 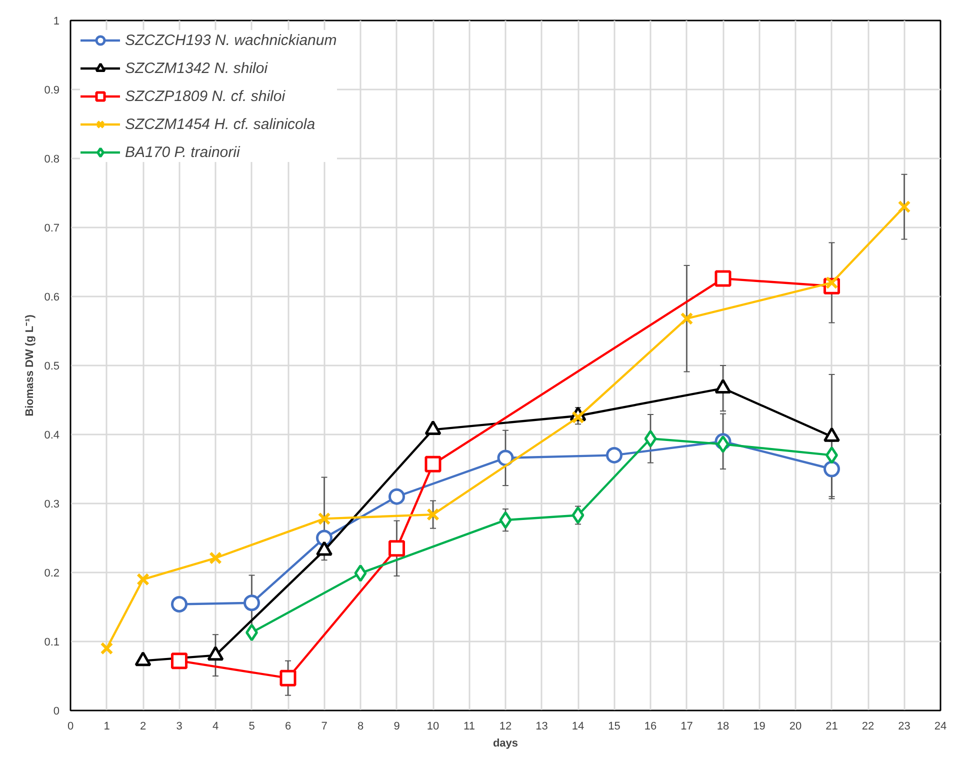 I want to click on x-tick-label: 5, so click(x=251, y=726).